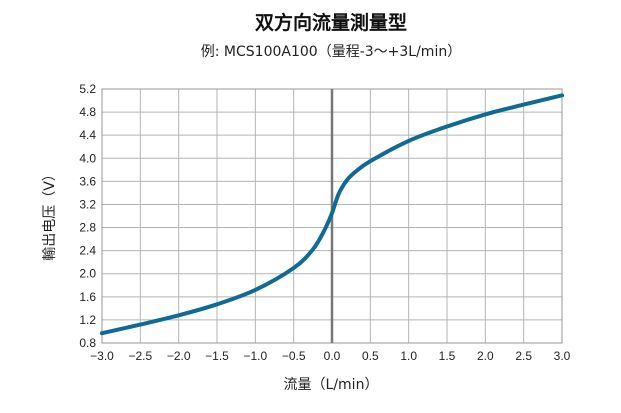 The width and height of the screenshot is (621, 413). I want to click on y-tick-label: 0.8, so click(87, 343).